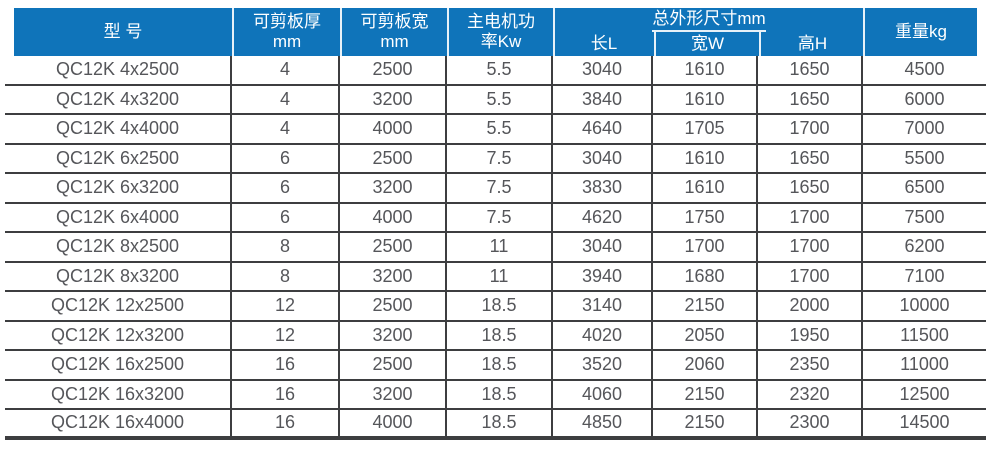 The width and height of the screenshot is (992, 450). I want to click on table-row: QC12K 16x2500 16 2500 18.5 3520 2060 2350 11000, so click(495, 366).